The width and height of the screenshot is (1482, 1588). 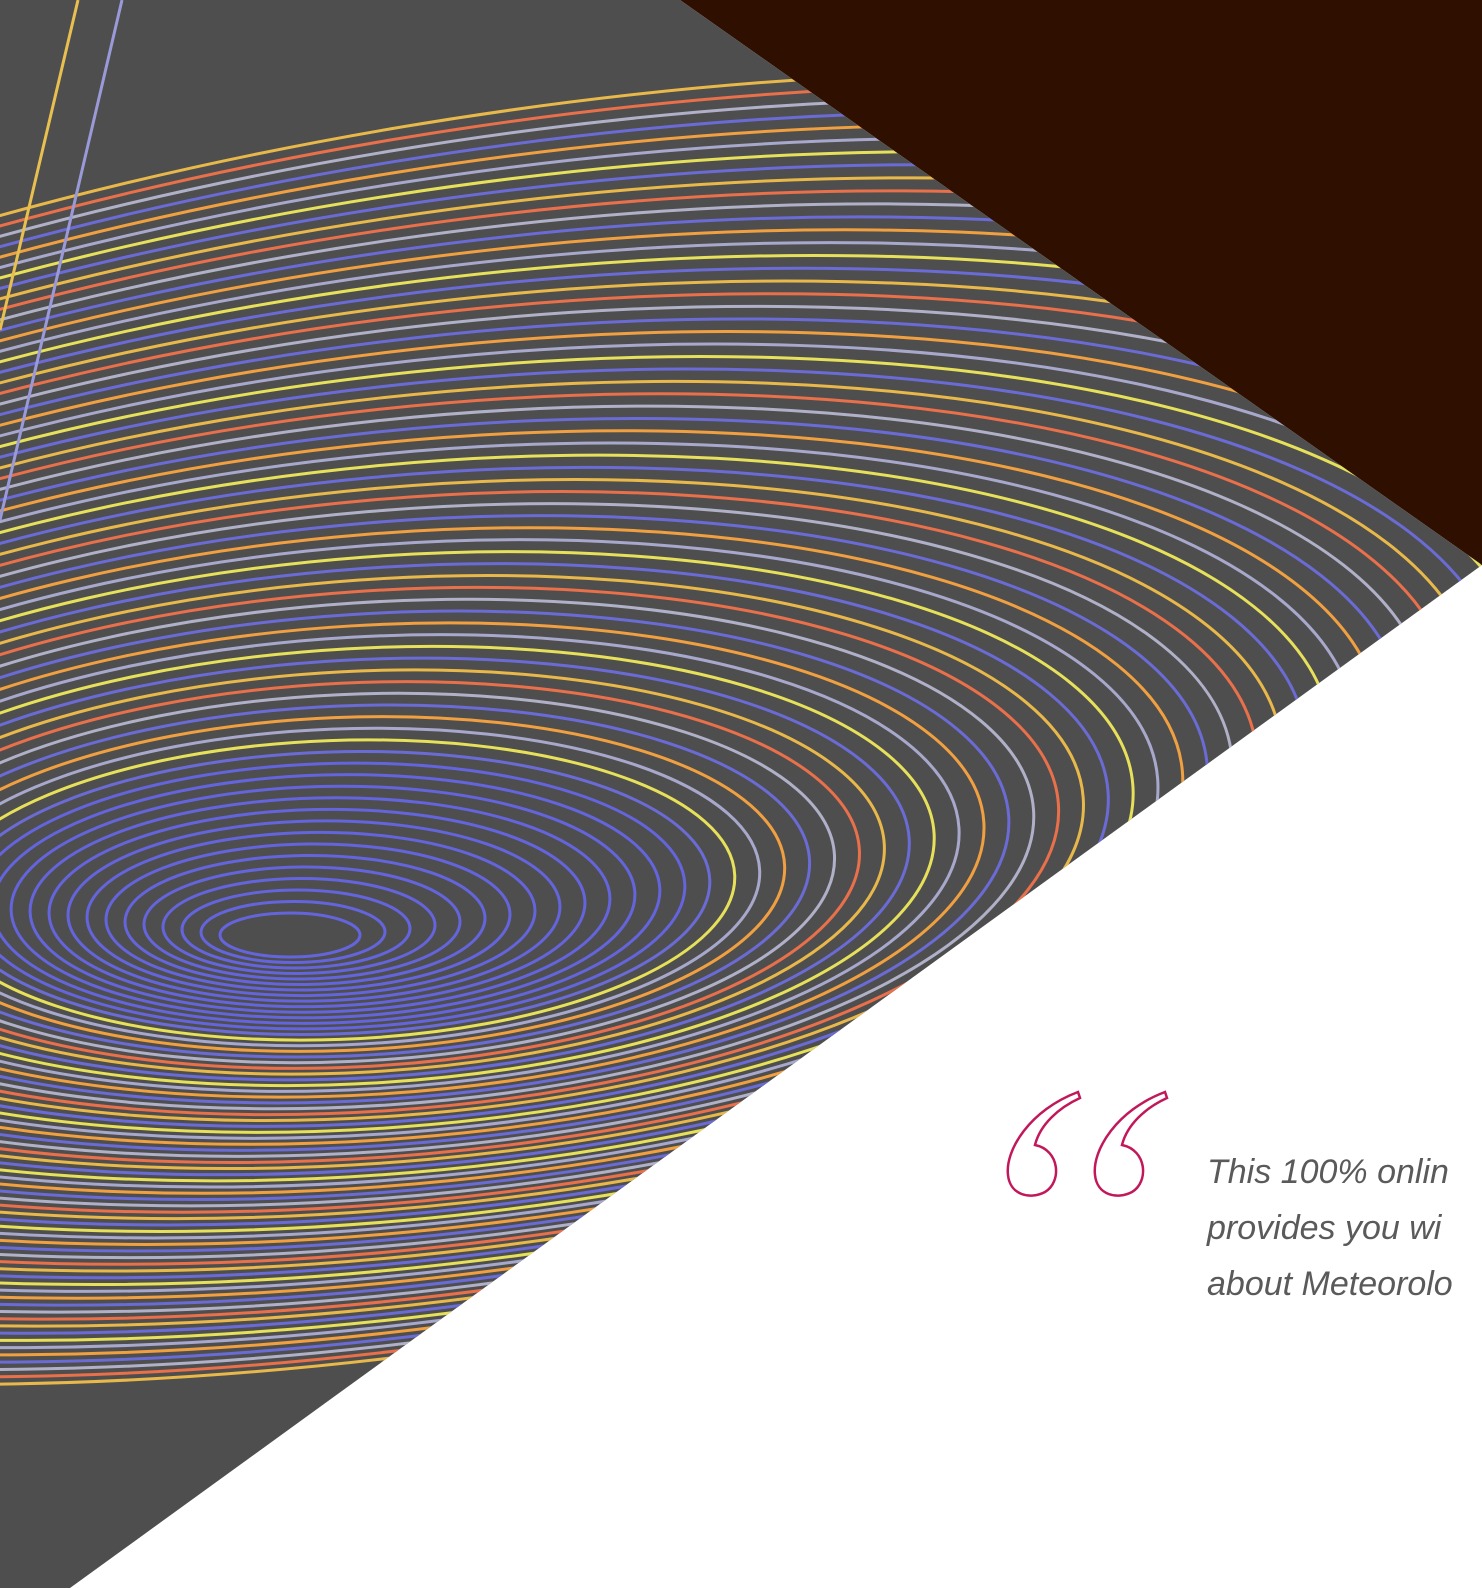 What do you see at coordinates (1087, 1143) in the screenshot?
I see `quote-icon` at bounding box center [1087, 1143].